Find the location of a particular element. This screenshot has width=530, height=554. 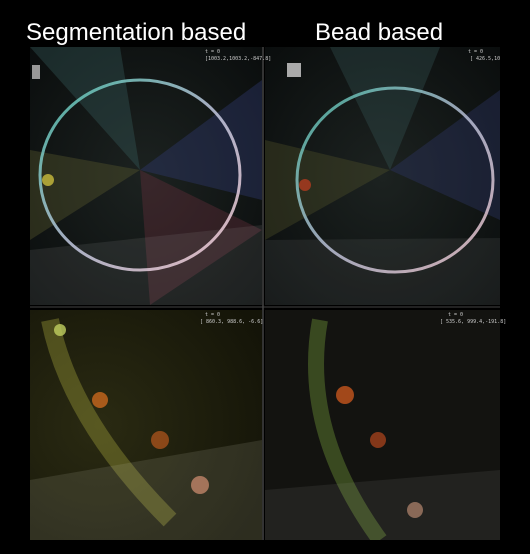

coords-label: [ 426.5,10 is located at coordinates (485, 59).